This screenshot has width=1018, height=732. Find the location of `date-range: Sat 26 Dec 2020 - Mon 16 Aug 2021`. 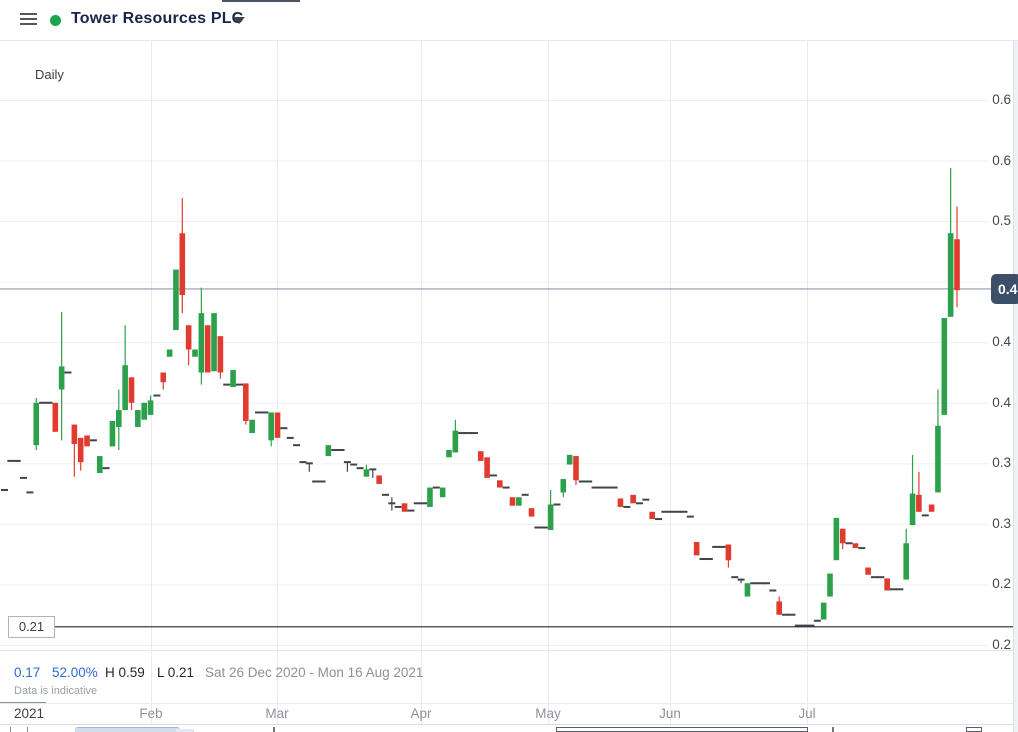

date-range: Sat 26 Dec 2020 - Mon 16 Aug 2021 is located at coordinates (314, 672).